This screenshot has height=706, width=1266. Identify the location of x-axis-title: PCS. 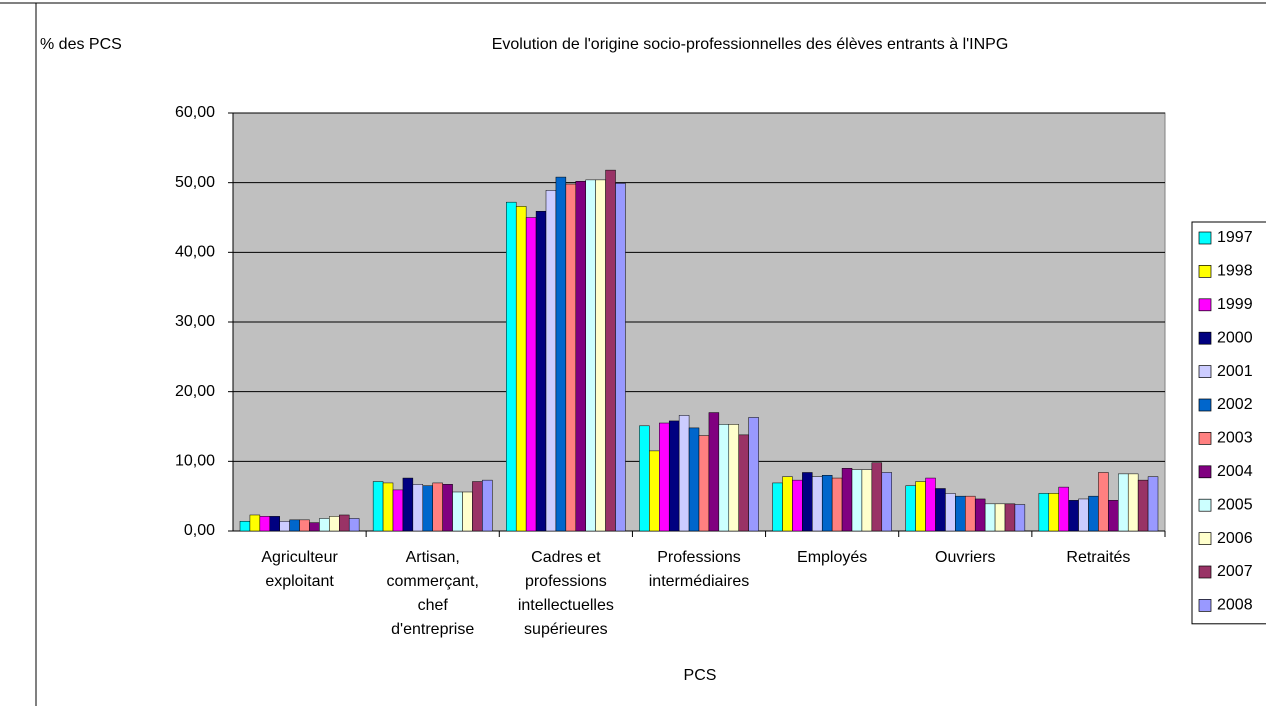
(700, 675).